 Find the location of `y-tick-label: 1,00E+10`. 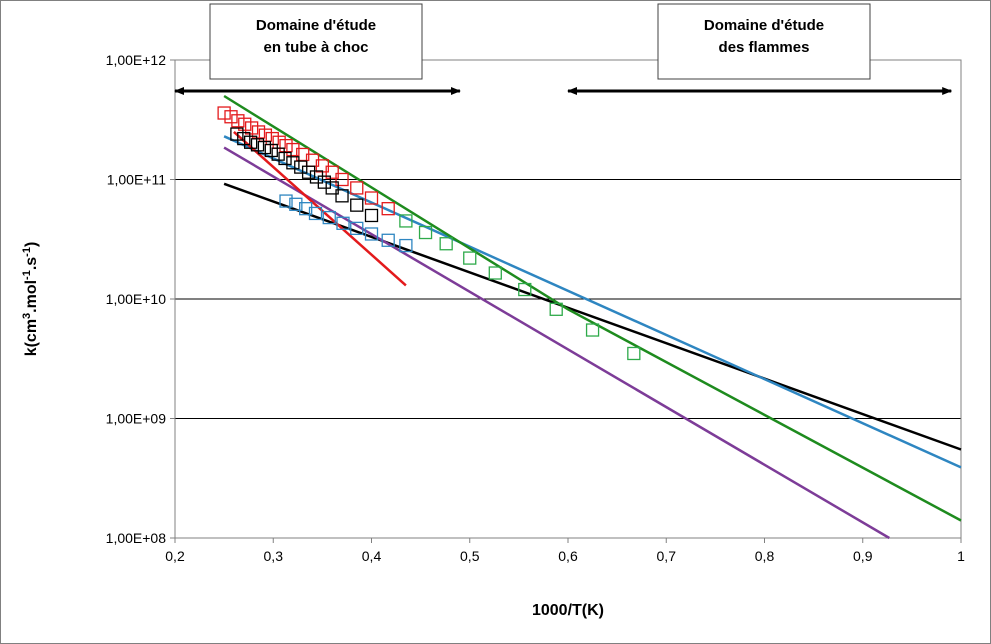

y-tick-label: 1,00E+10 is located at coordinates (136, 299).